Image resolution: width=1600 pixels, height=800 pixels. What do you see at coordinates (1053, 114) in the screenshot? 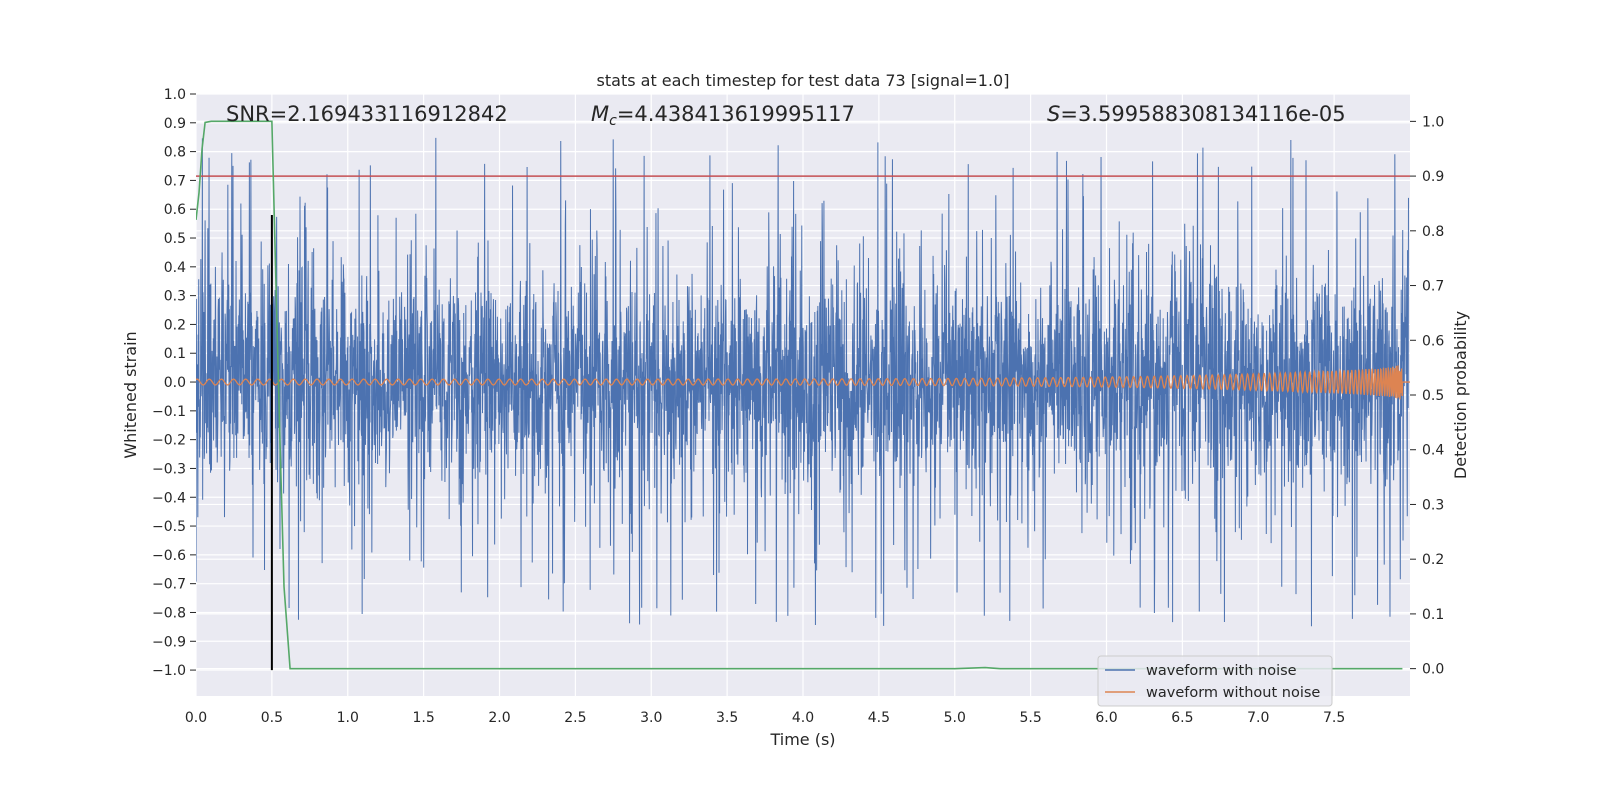
I see `s-symbol: S` at bounding box center [1053, 114].